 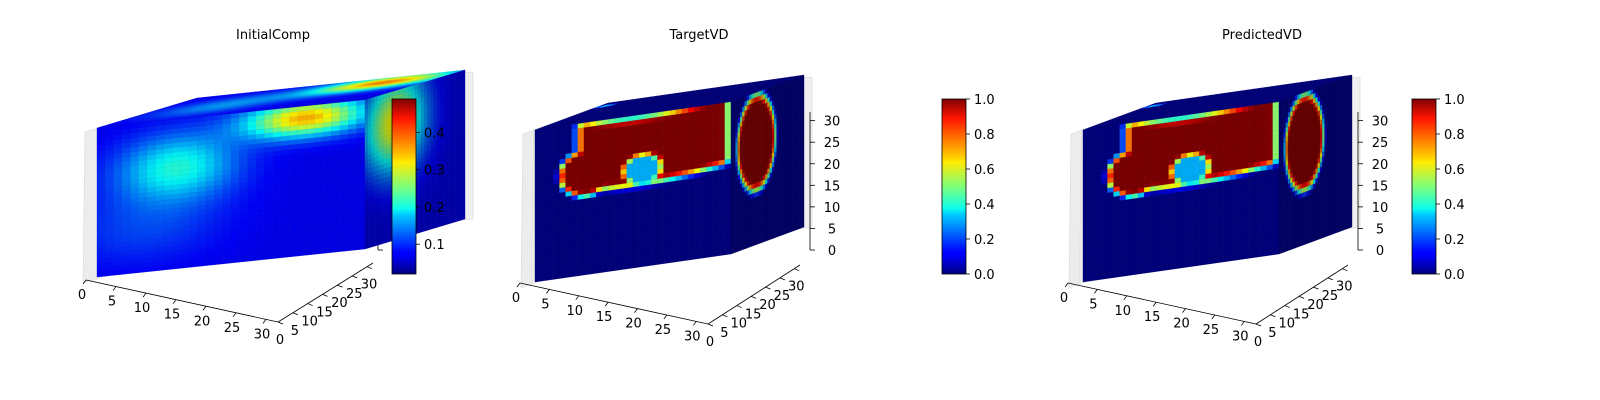 I want to click on z-tick-label: 15, so click(x=1380, y=186).